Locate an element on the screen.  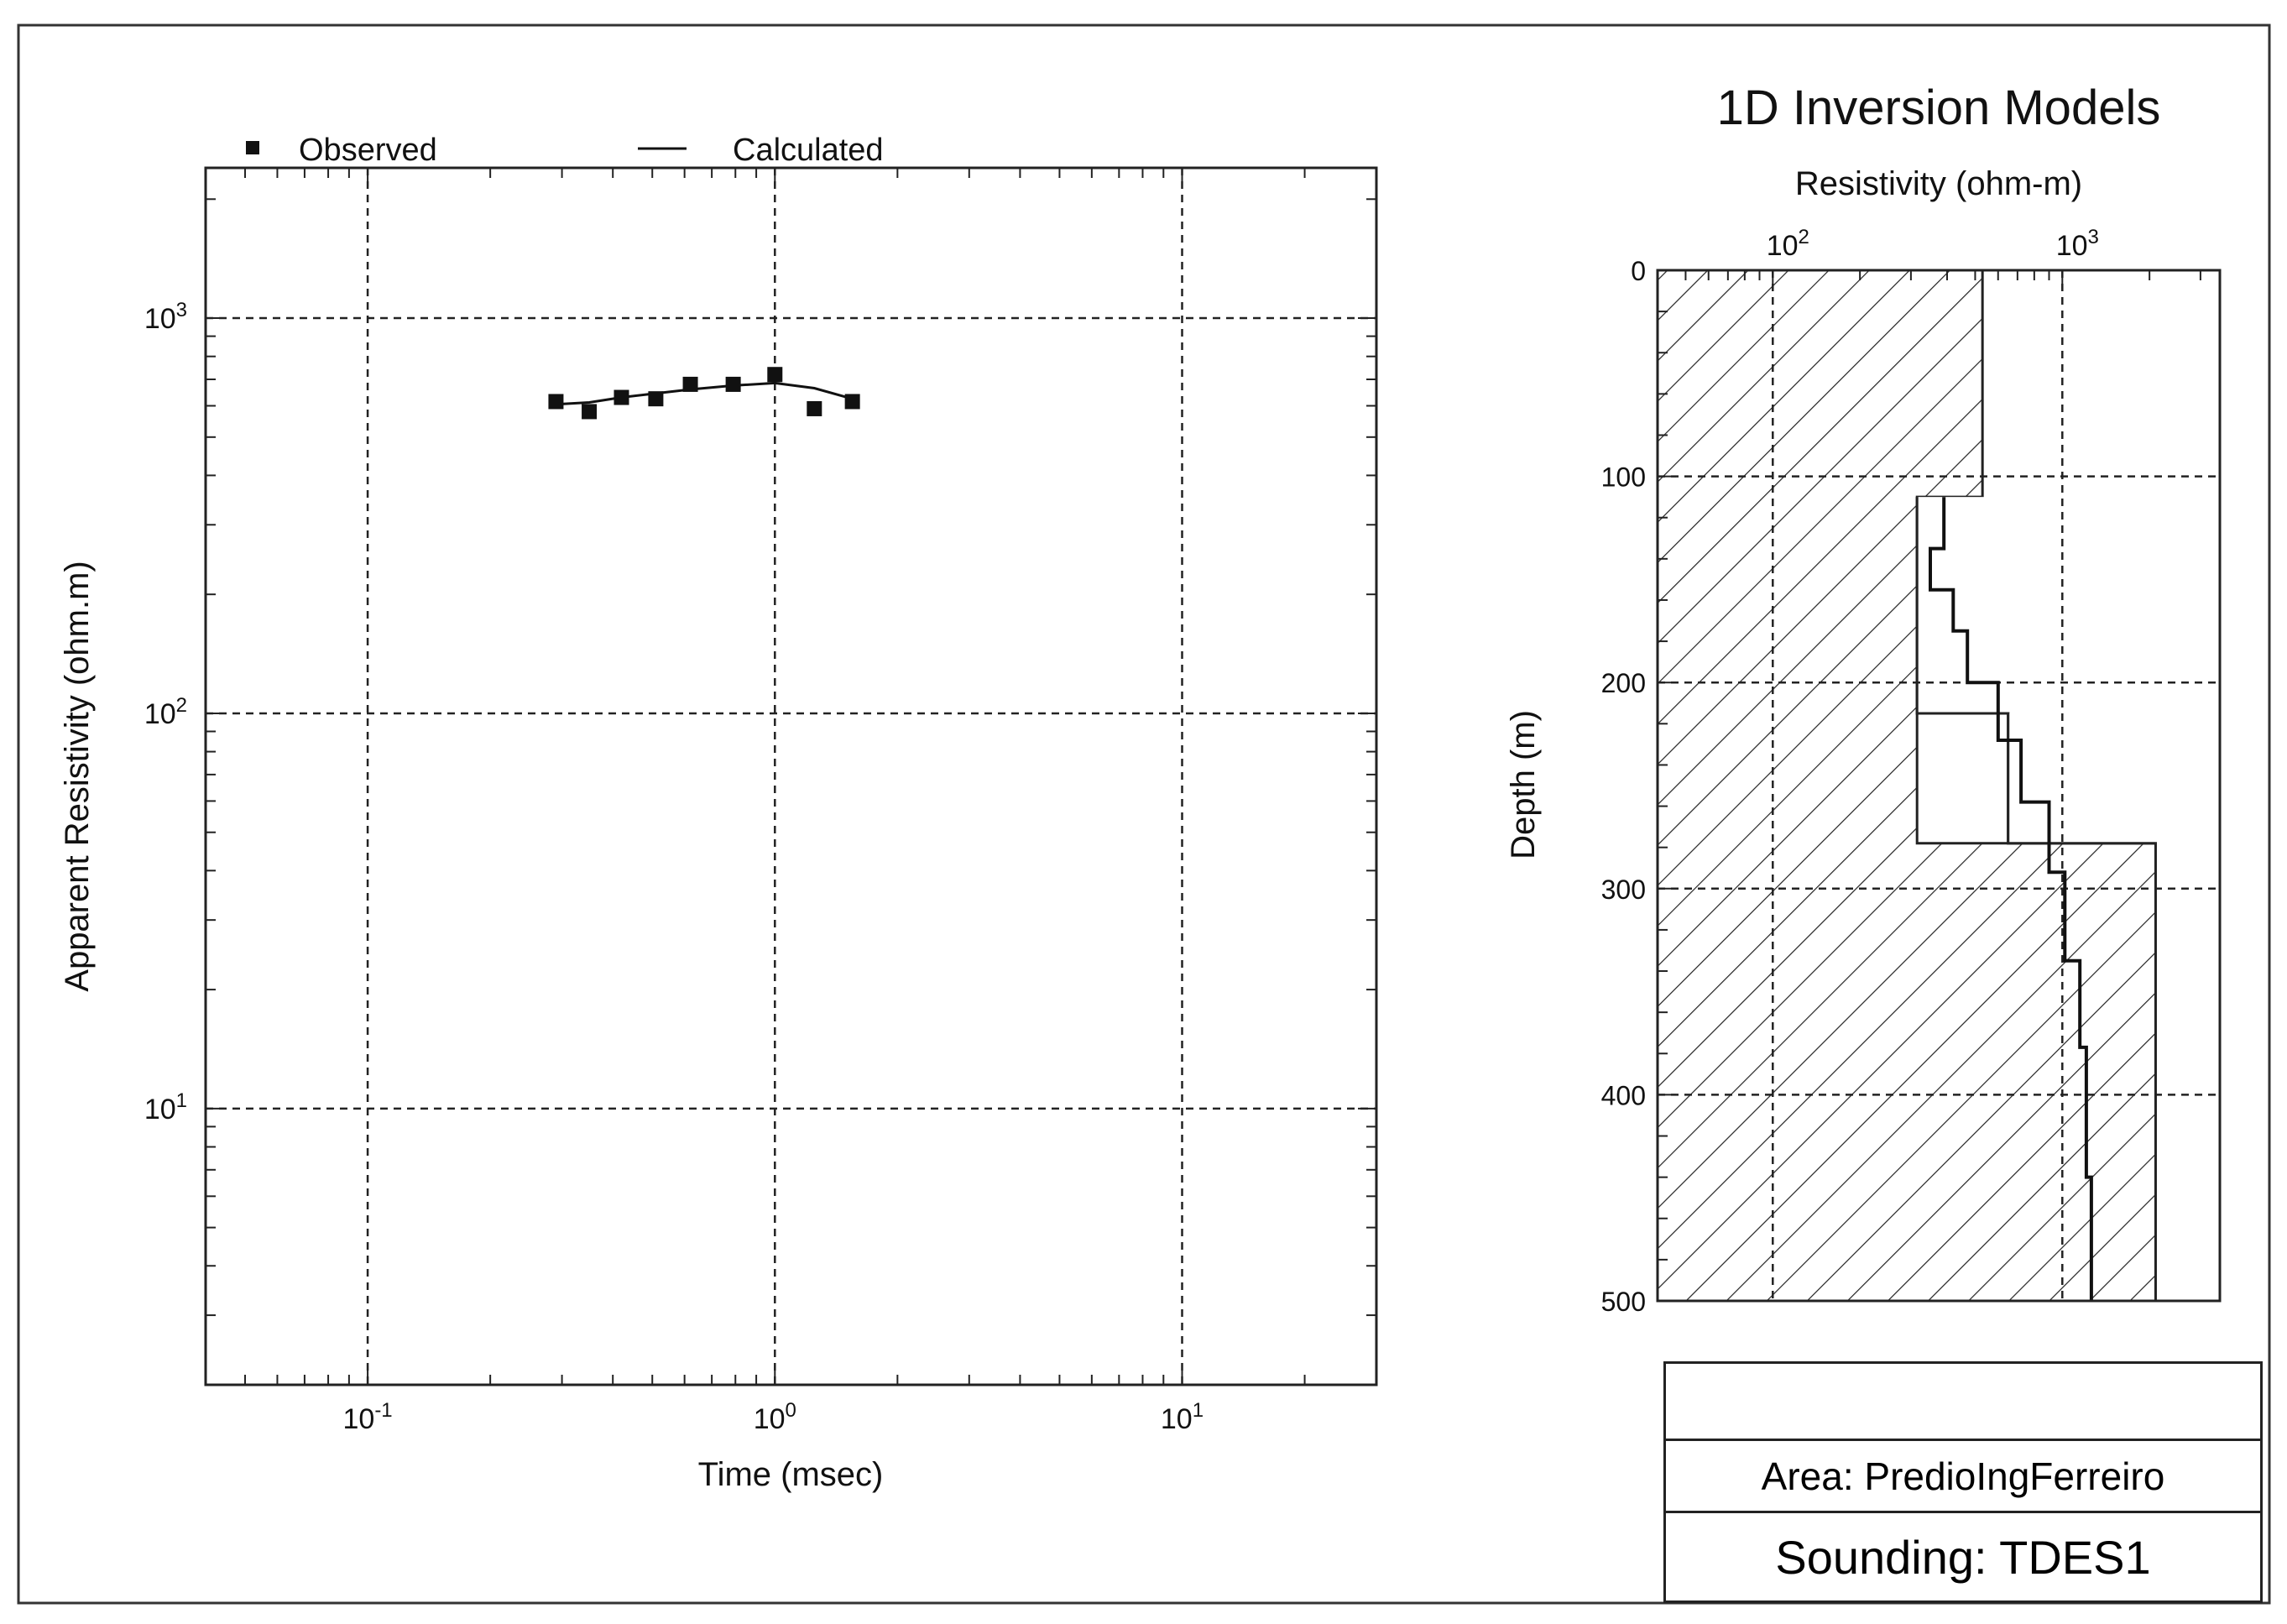
envelope-gap-lower is located at coordinates (2082, 778).